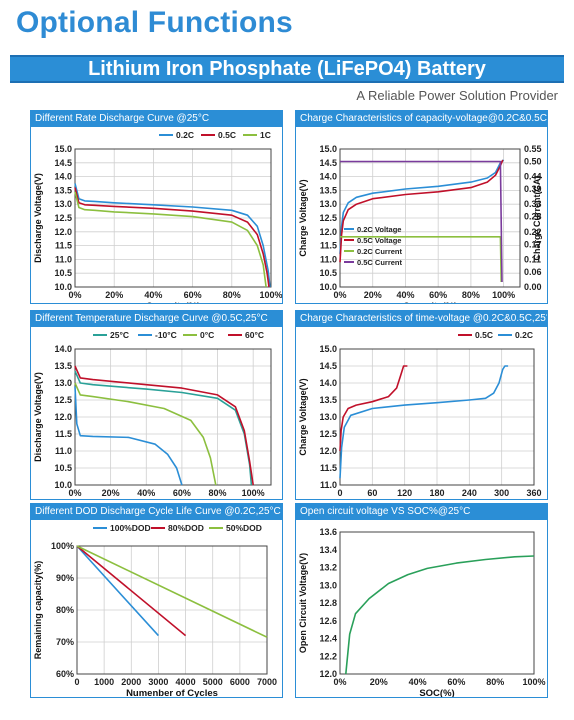 The height and width of the screenshot is (720, 574). I want to click on legend-label: 0.5C Current, so click(380, 262).